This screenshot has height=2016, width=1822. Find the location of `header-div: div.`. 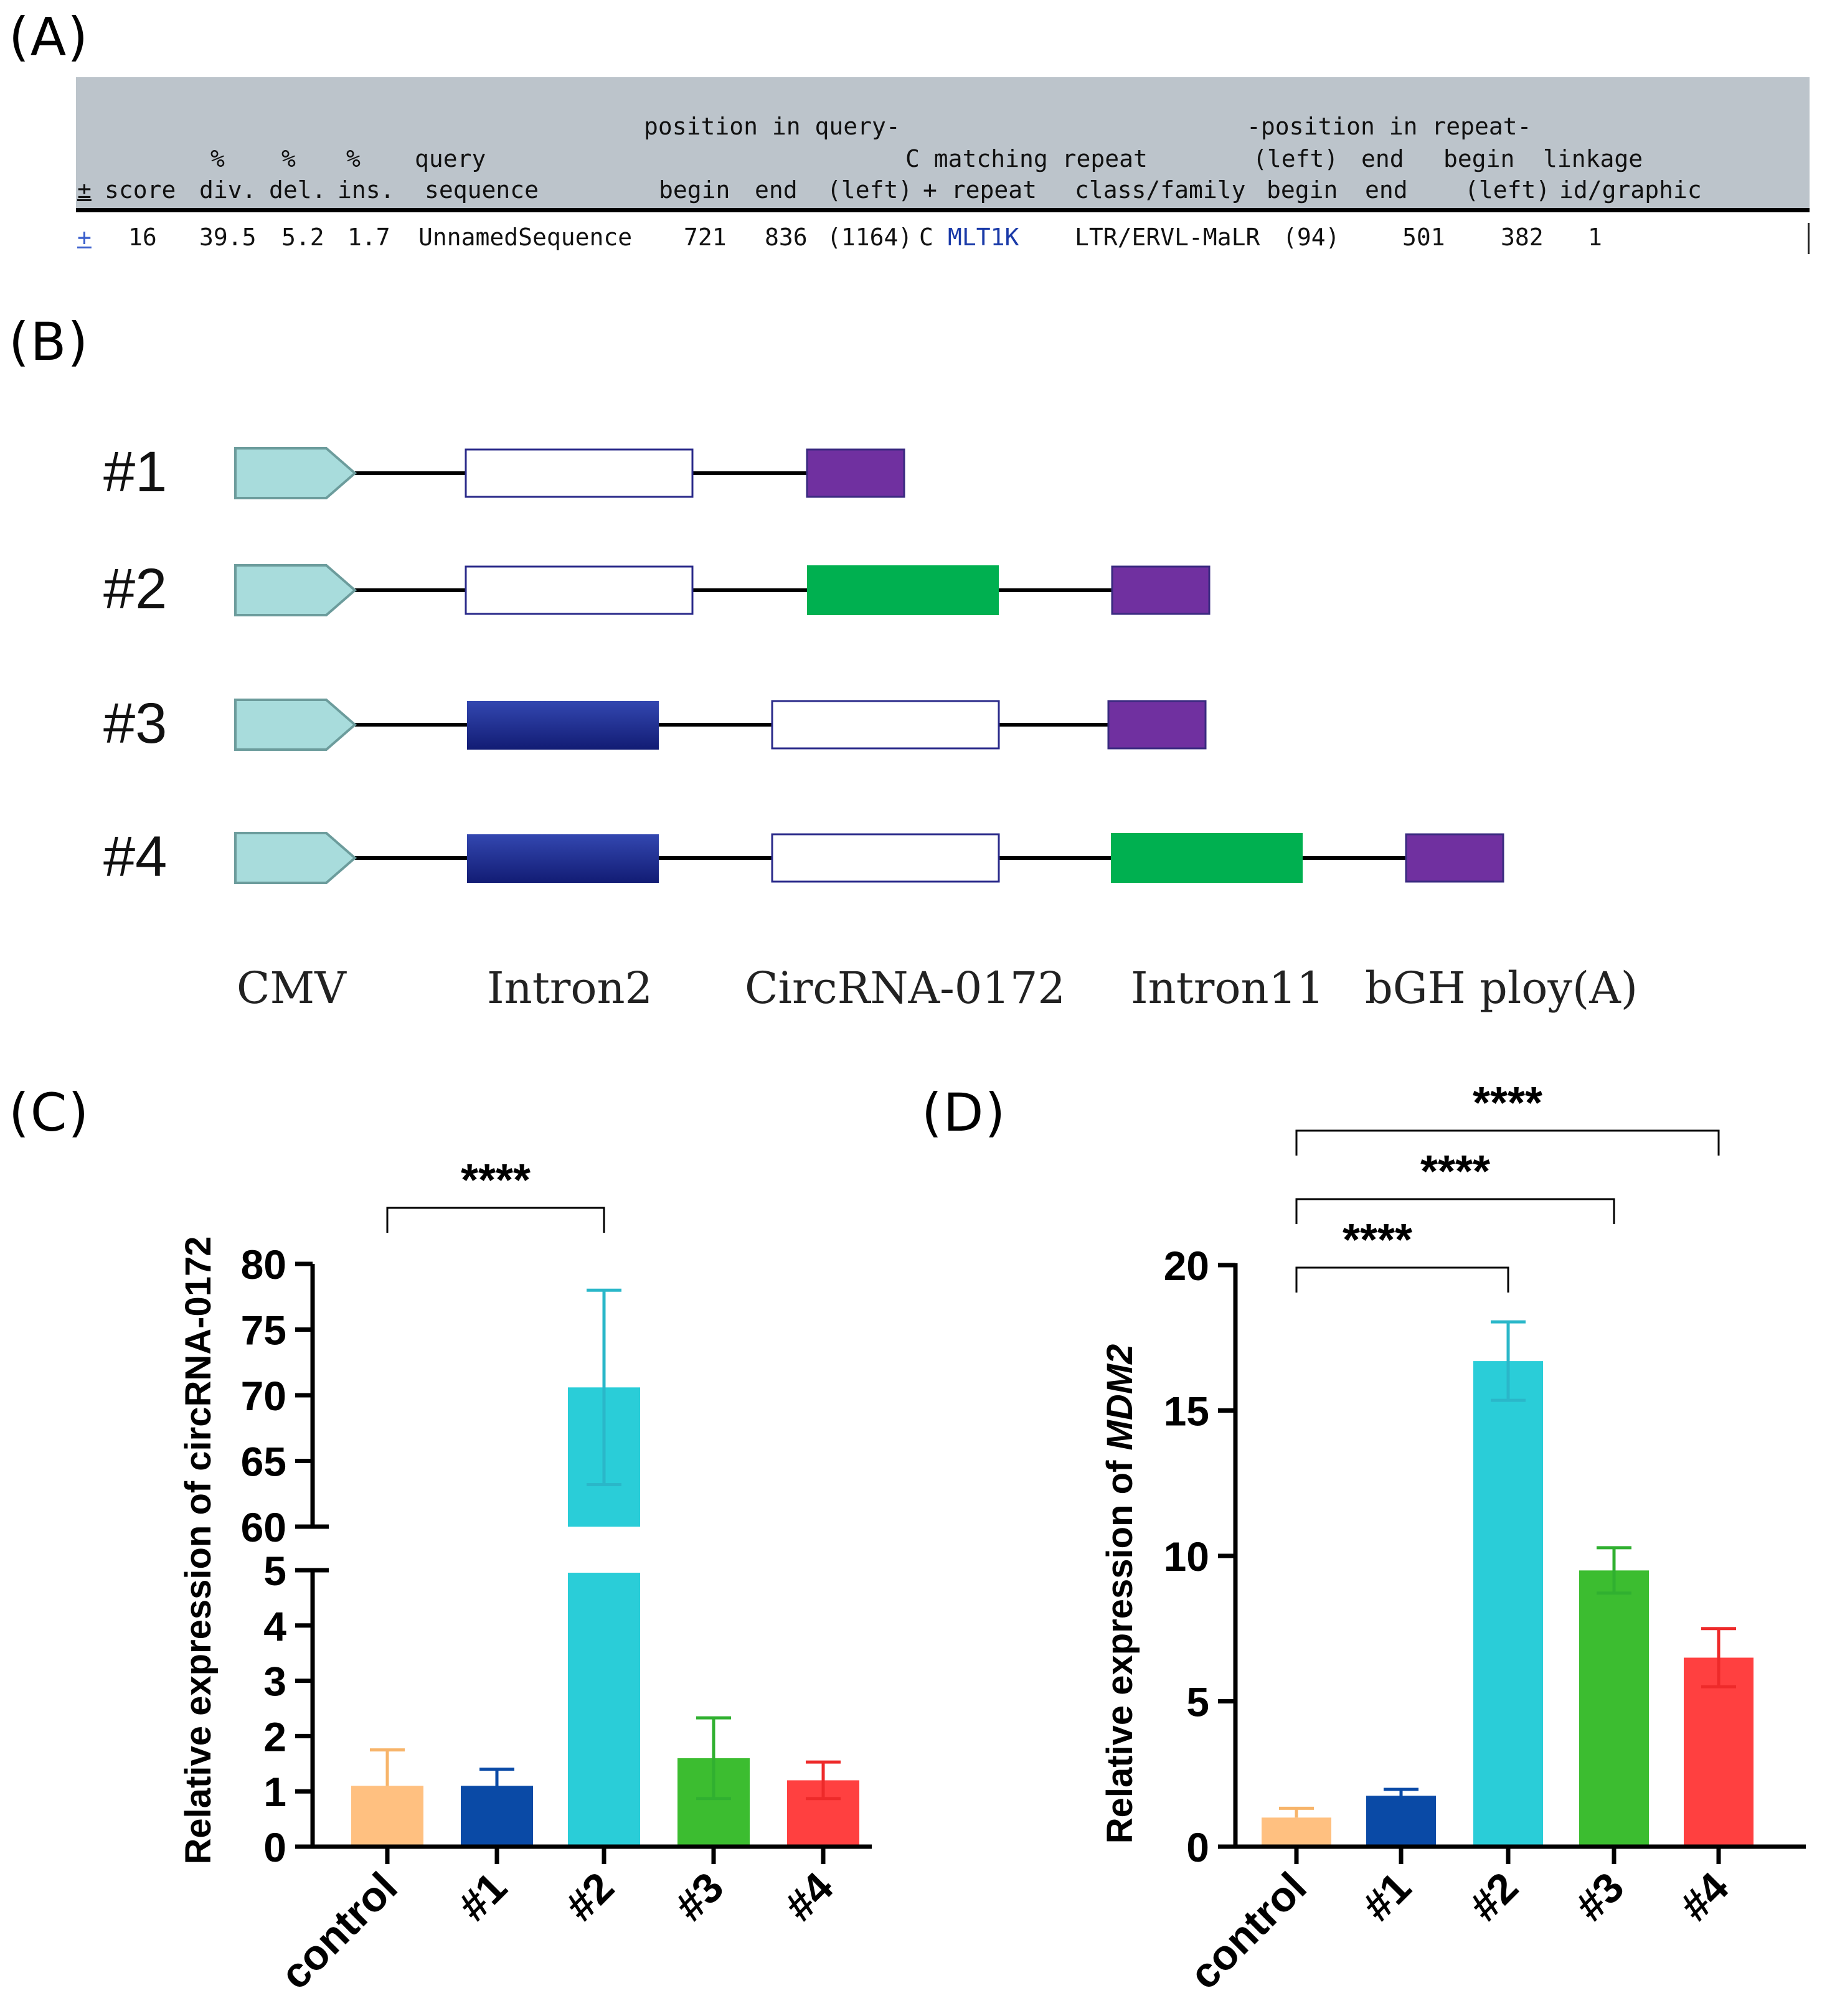

header-div: div. is located at coordinates (228, 190).